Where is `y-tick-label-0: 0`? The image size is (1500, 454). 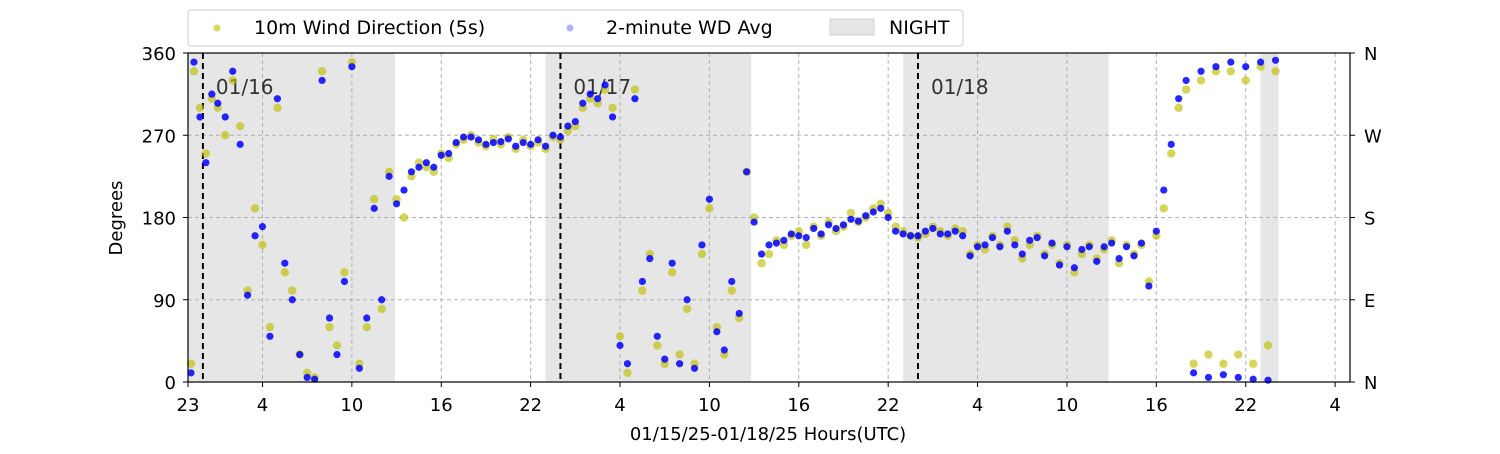 y-tick-label-0: 0 is located at coordinates (170, 383).